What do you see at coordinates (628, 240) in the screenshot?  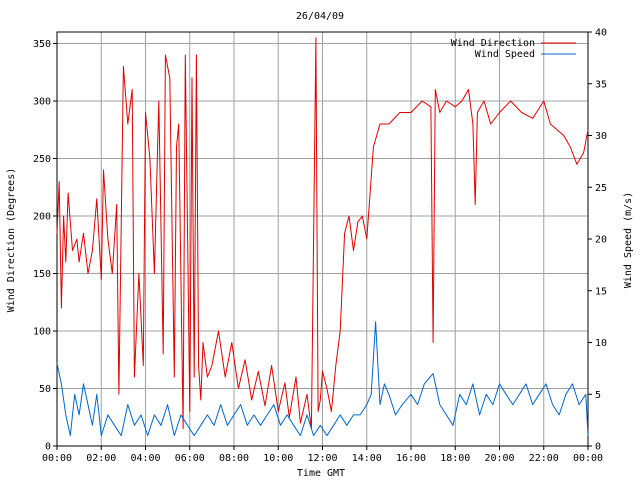 I see `y-axis-right-label: Wind Speed (m/s)` at bounding box center [628, 240].